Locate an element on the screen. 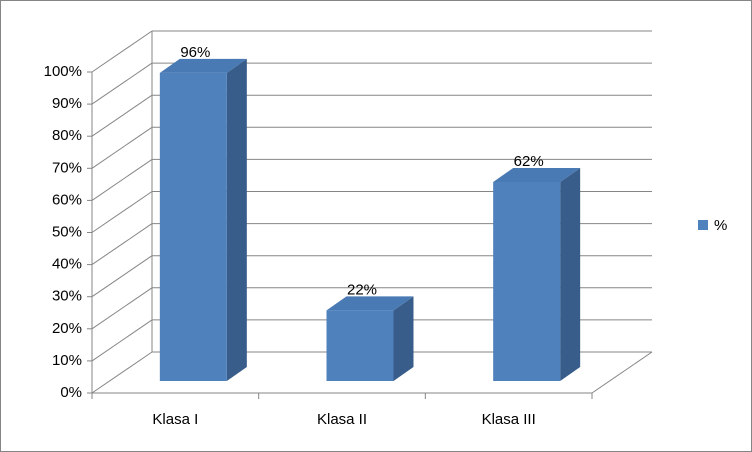  x-tick-label: Klasa I is located at coordinates (175, 419).